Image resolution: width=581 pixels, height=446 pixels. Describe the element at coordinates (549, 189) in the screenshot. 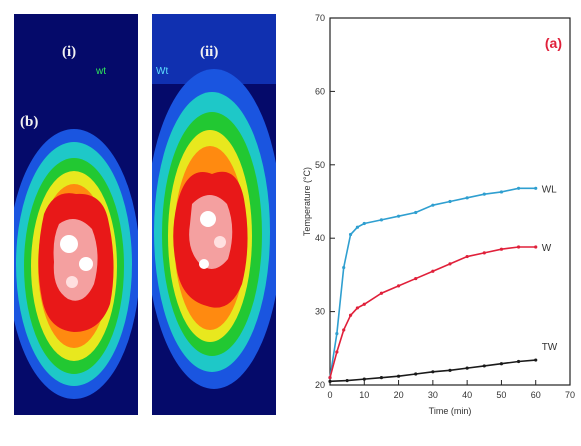

I see `series-label-wl: WL` at that location.